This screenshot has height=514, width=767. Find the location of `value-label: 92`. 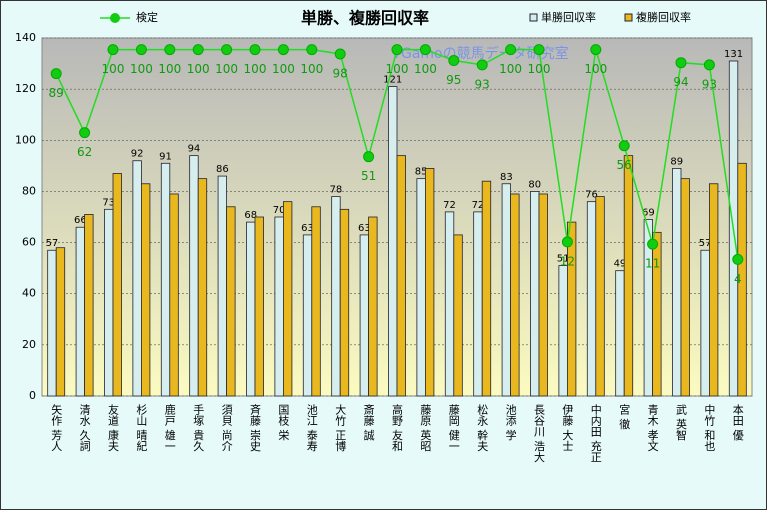

value-label: 92 is located at coordinates (137, 154).